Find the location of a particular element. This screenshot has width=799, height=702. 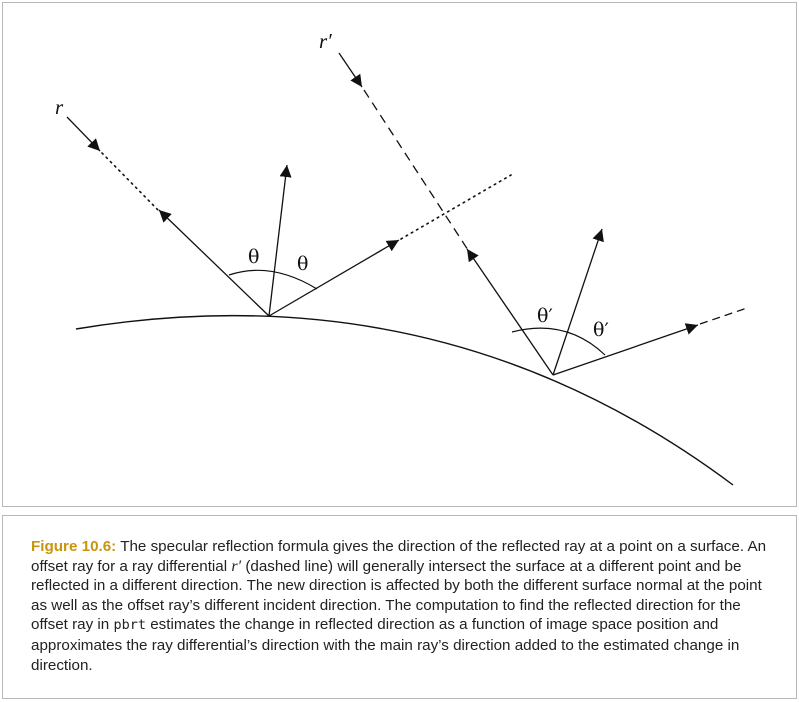

figure-number: Figure 10.6: is located at coordinates (74, 546).